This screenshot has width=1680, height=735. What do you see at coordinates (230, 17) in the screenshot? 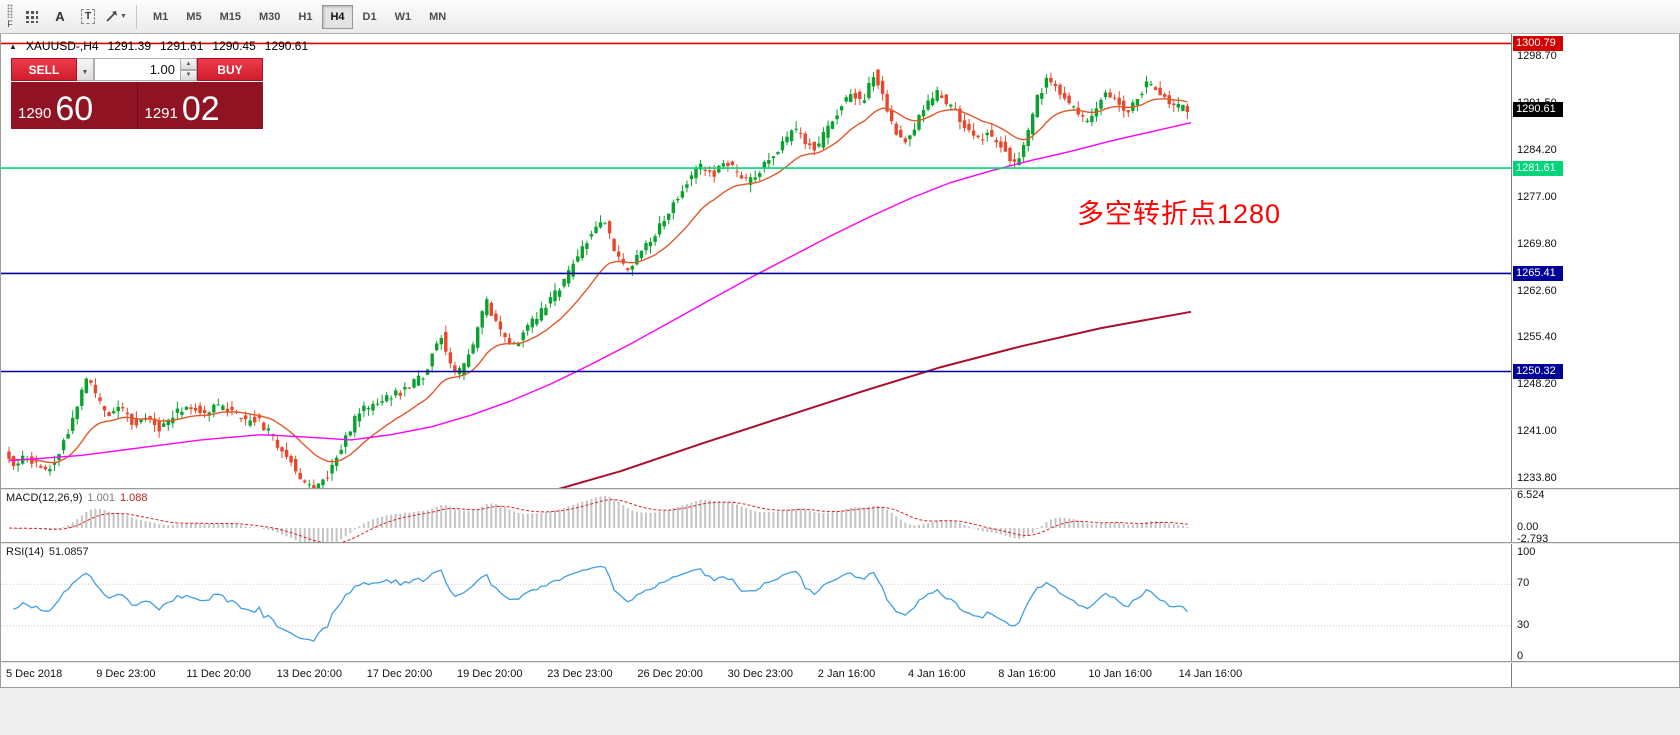
I see `tab-timeframe-m15: M15` at bounding box center [230, 17].